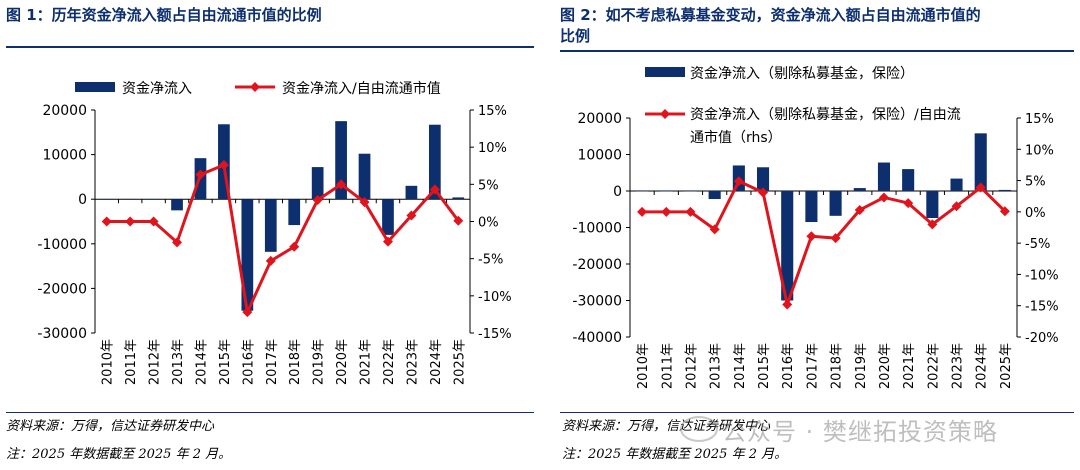 This screenshot has height=470, width=1080. I want to click on c2-legend-bar-label: 资金净流入（剔除私募基金，保险）, so click(802, 73).